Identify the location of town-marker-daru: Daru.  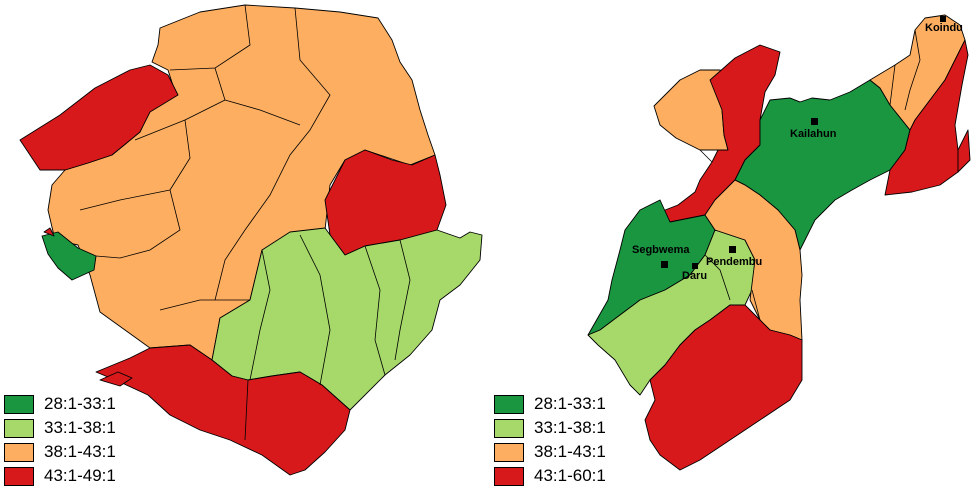
(694, 272).